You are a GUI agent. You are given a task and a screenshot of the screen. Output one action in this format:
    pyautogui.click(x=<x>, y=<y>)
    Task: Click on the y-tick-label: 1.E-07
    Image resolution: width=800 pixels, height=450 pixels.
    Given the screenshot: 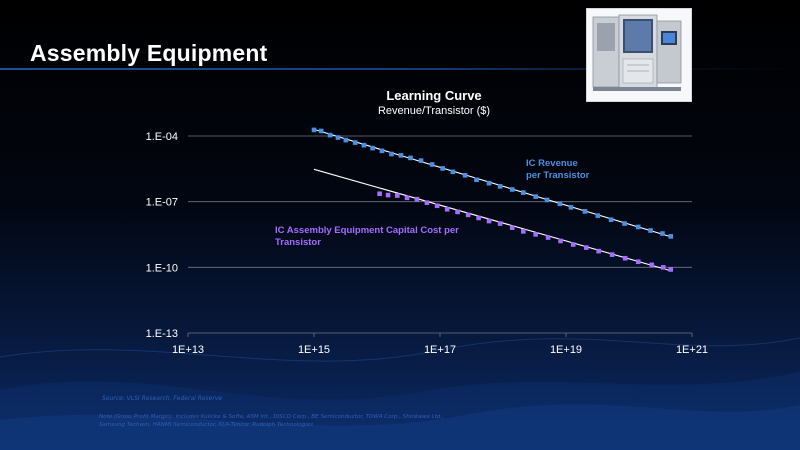 What is the action you would take?
    pyautogui.click(x=162, y=203)
    